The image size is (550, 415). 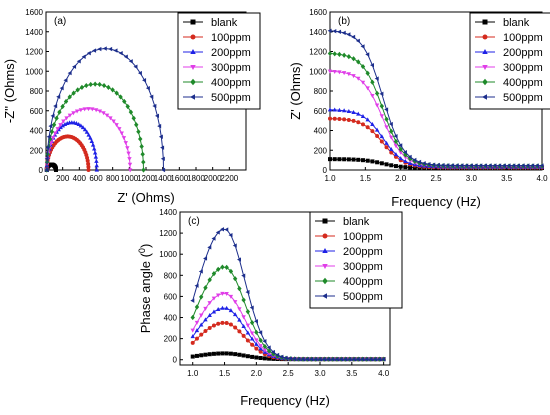 I want to click on y-tick-label: 200, so click(x=171, y=339).